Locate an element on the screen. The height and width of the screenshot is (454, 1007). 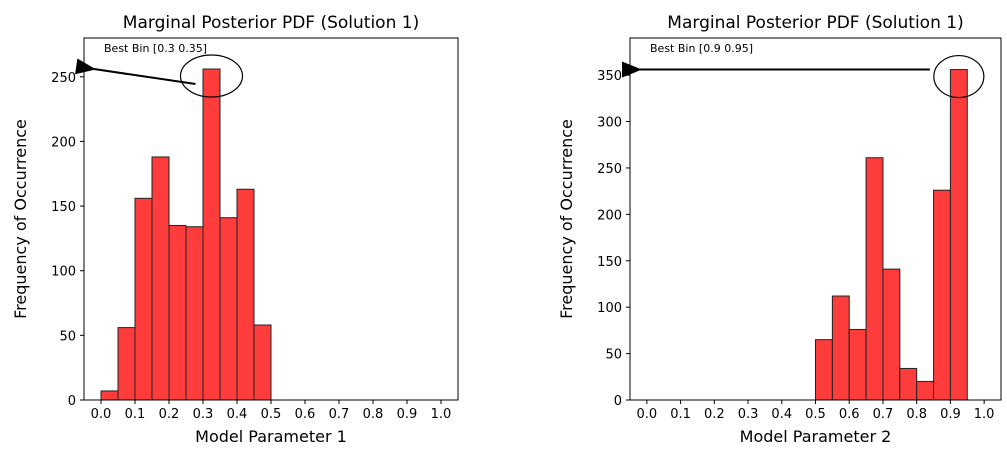
best-bin-annotation: Best Bin [0.3 0.35] is located at coordinates (155, 48).